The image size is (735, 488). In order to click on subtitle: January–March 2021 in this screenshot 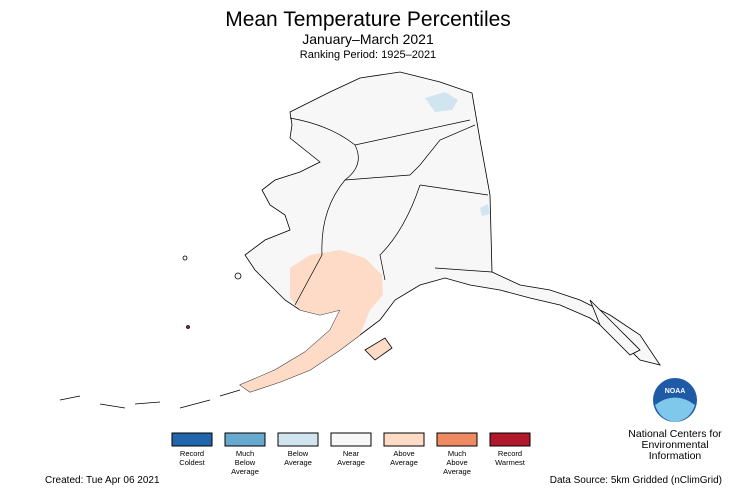, I will do `click(368, 39)`.